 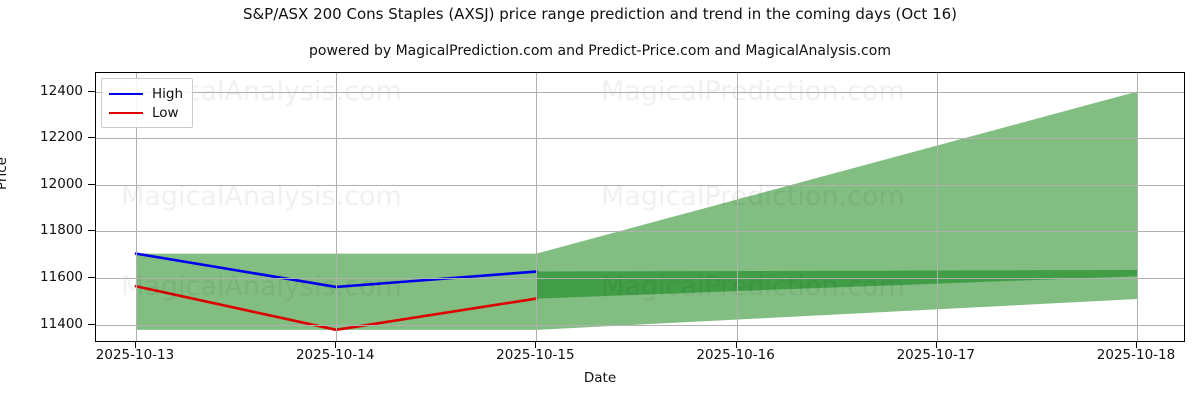 What do you see at coordinates (126, 93) in the screenshot?
I see `legend-swatch-high` at bounding box center [126, 93].